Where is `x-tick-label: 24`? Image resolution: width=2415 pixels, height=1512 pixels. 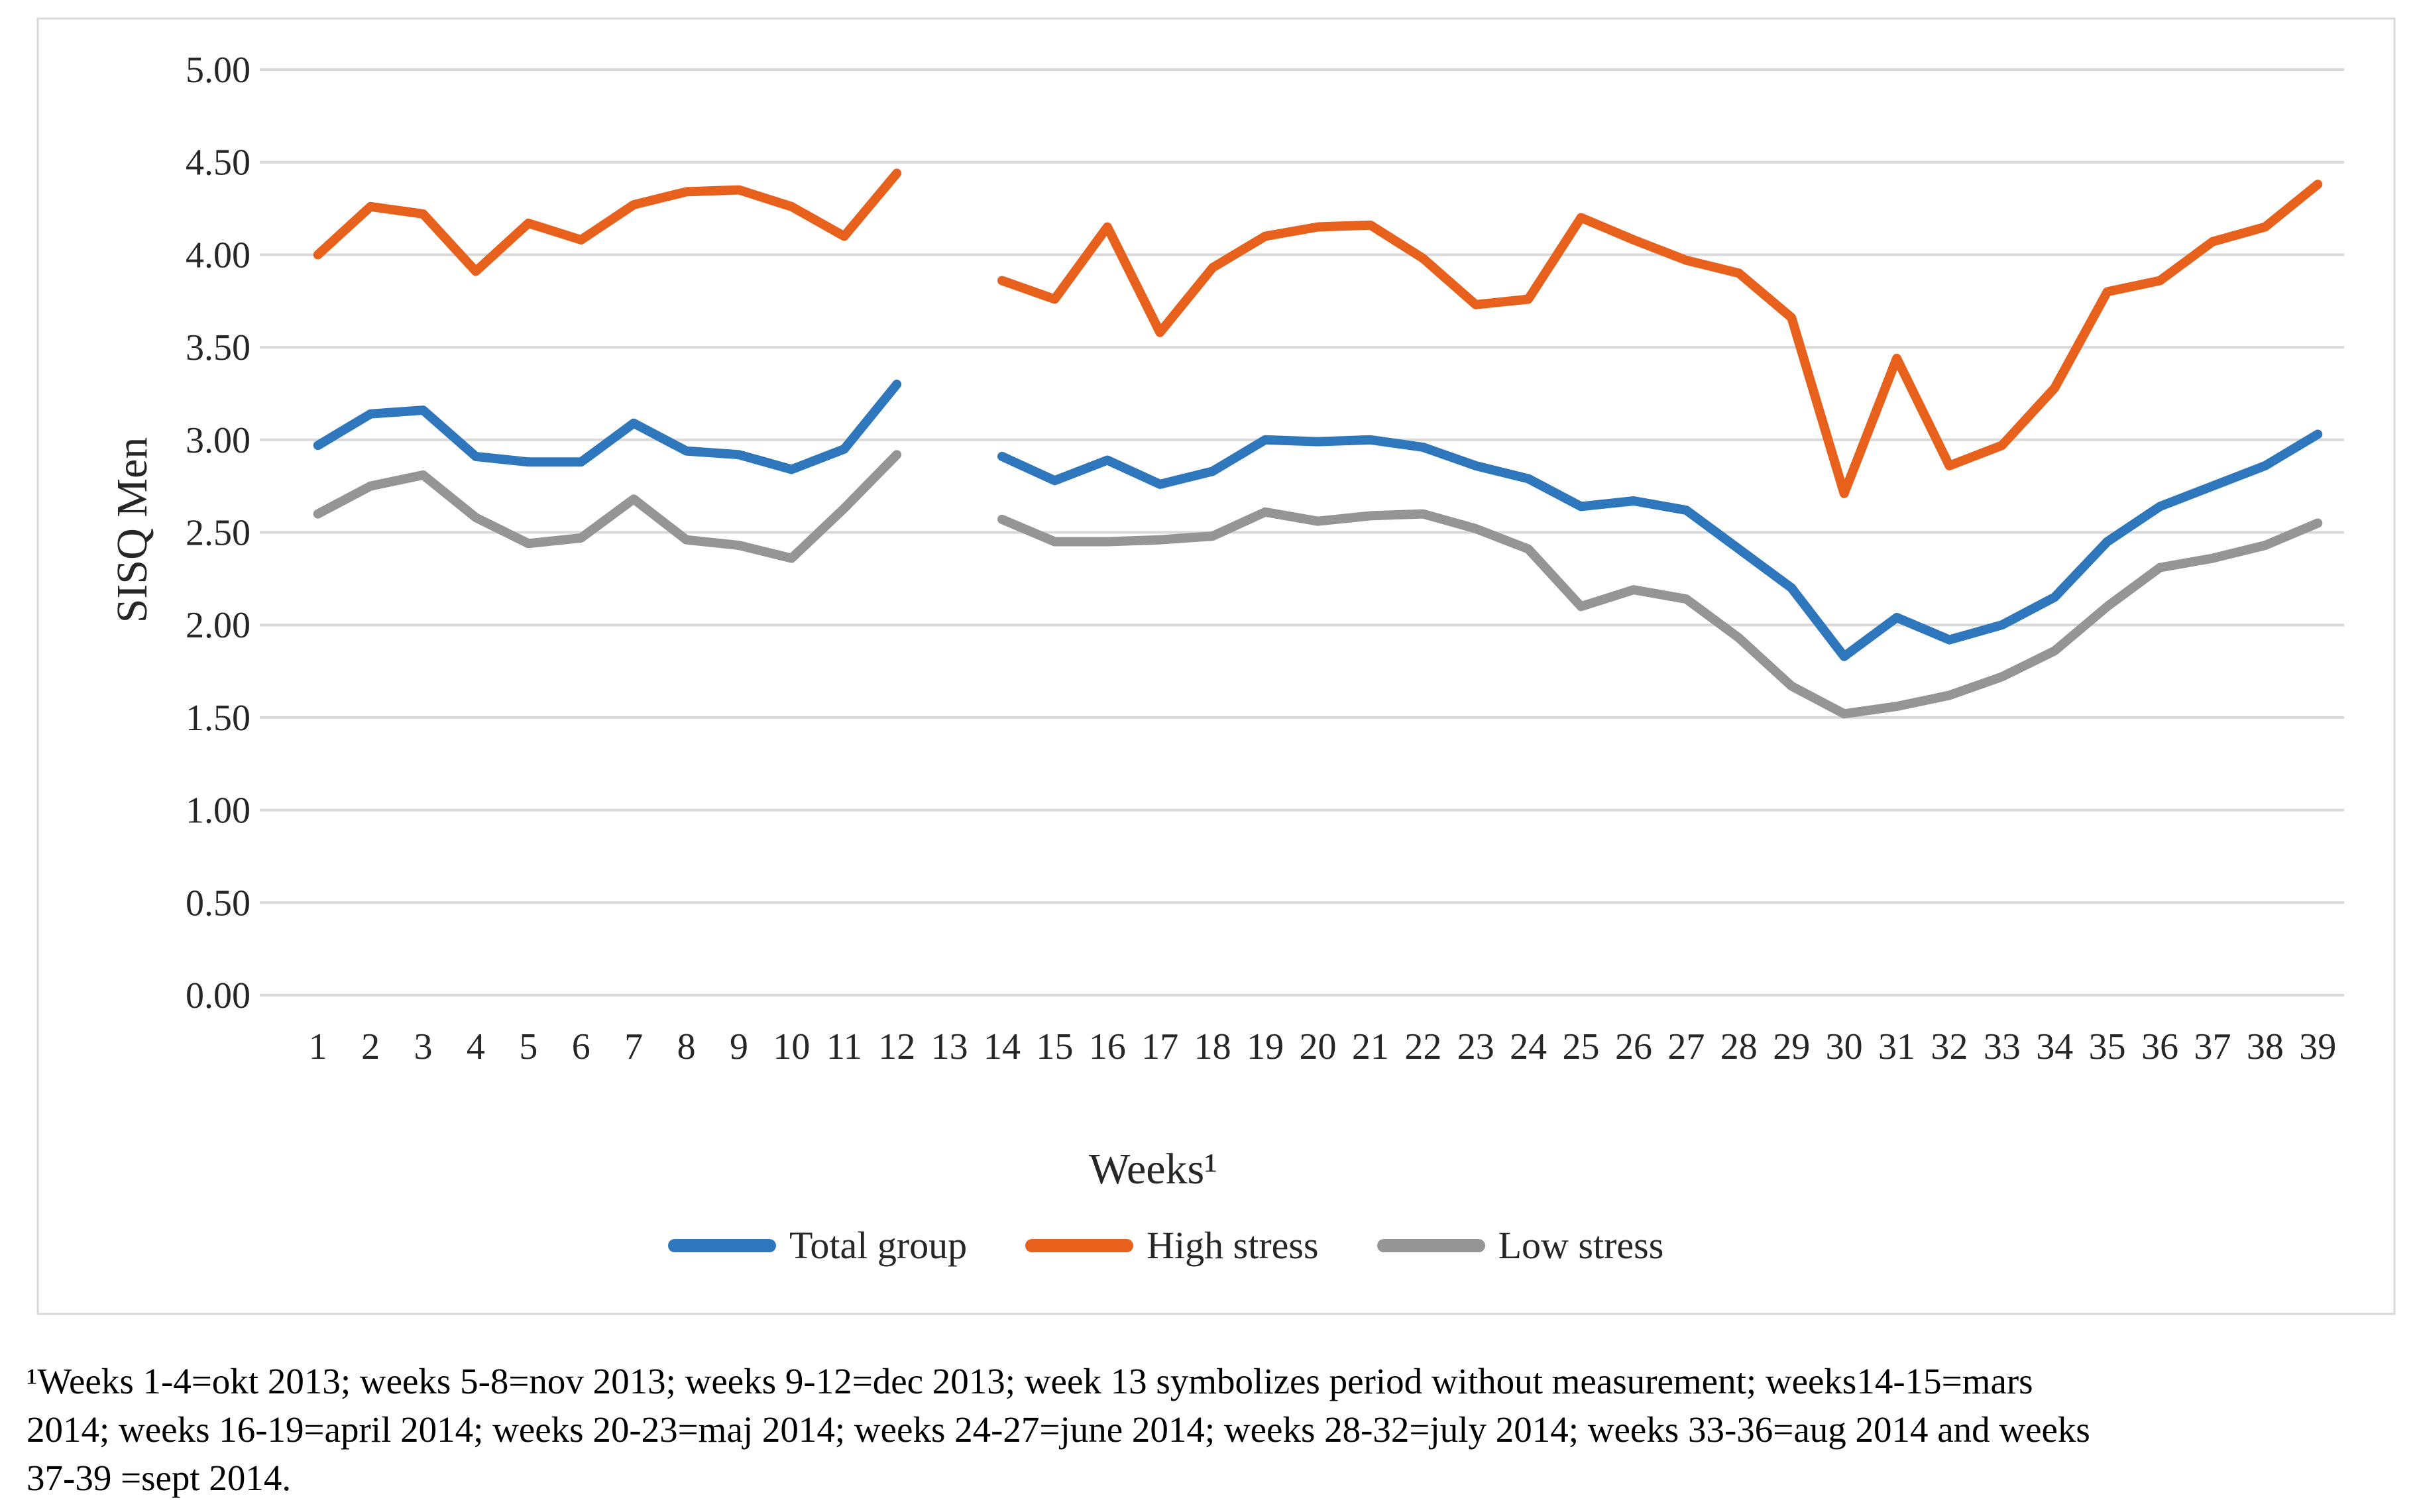
x-tick-label: 24 is located at coordinates (1528, 1046).